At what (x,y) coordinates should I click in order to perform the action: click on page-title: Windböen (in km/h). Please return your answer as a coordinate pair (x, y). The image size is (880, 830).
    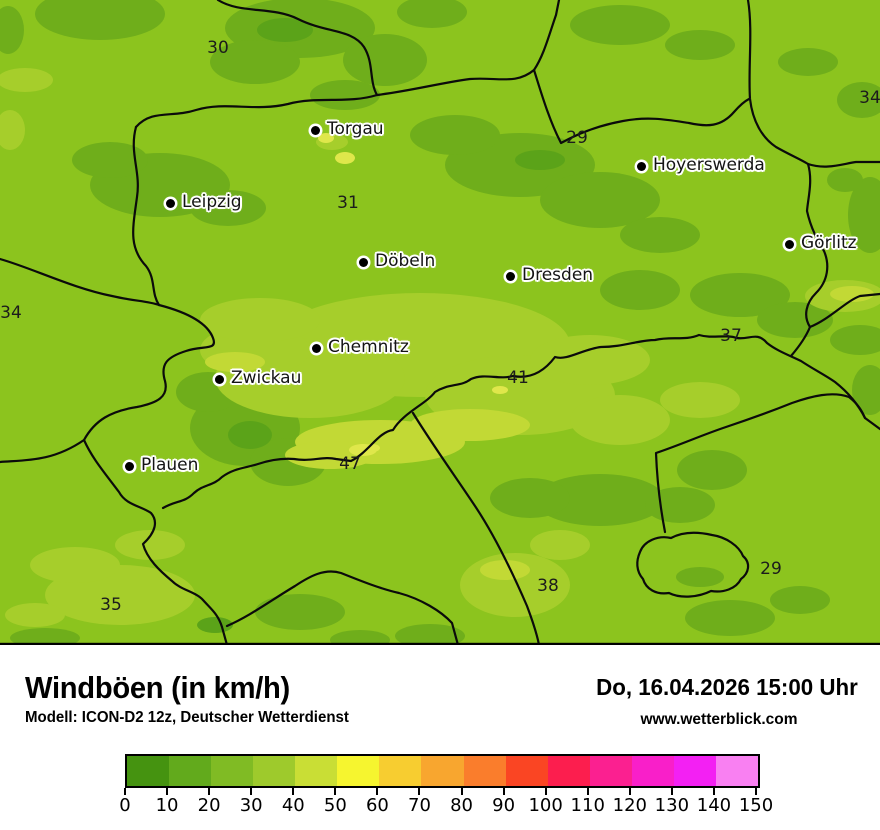
    Looking at the image, I should click on (157, 687).